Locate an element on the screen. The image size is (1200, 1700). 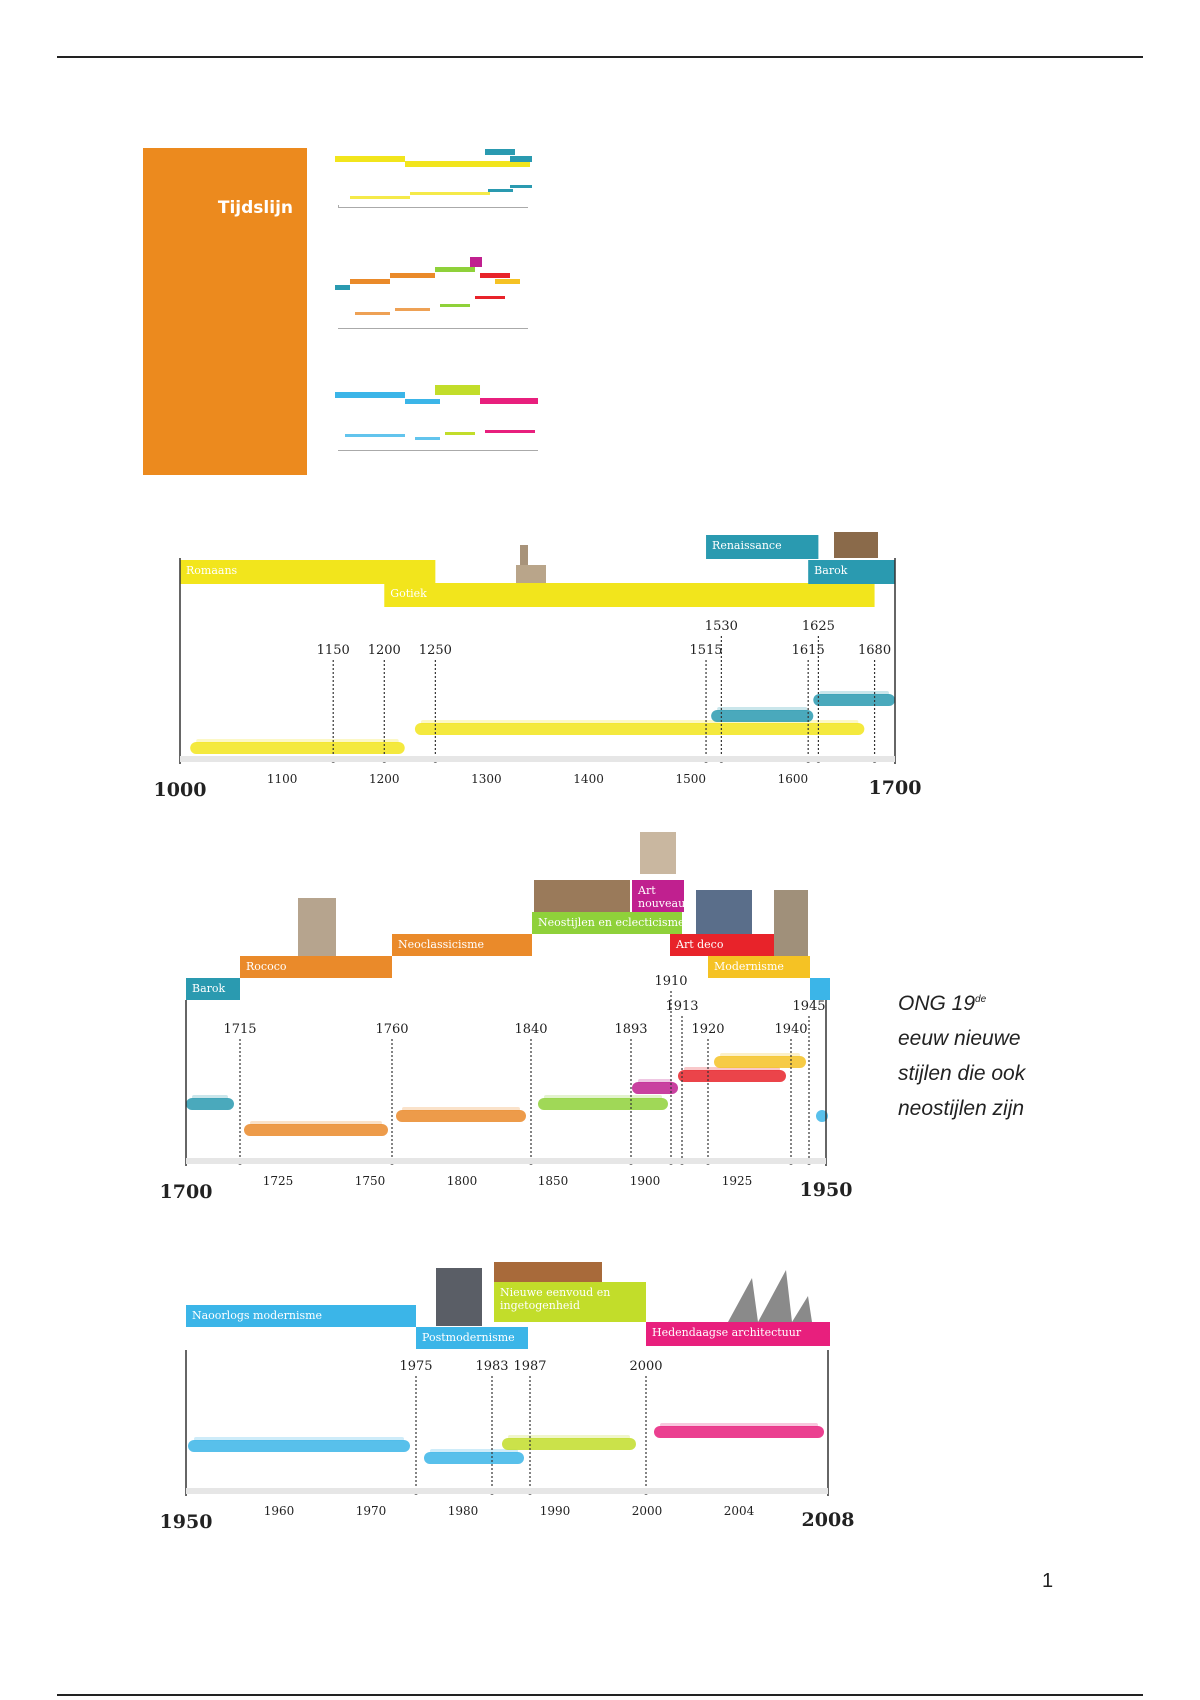
t2-marker-label-1913: 1913 is located at coordinates (681, 1006).